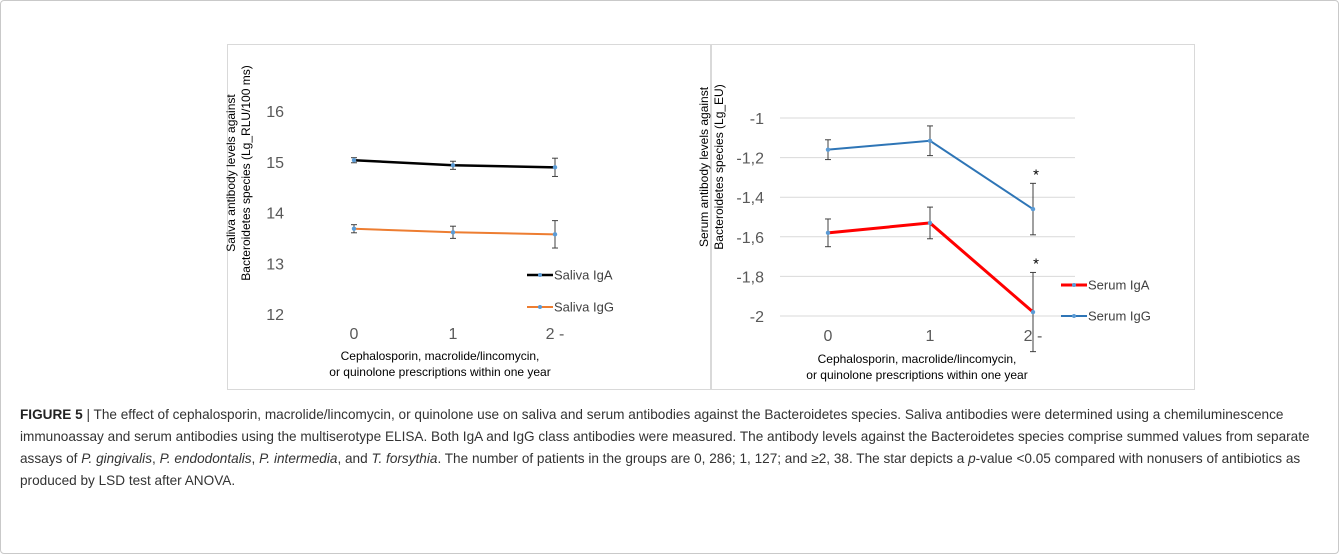 The height and width of the screenshot is (556, 1341). I want to click on figure-label: FIGURE 5, so click(51, 414).